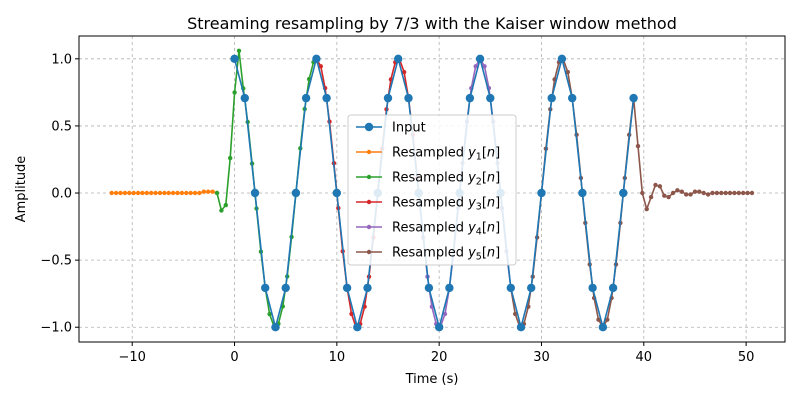  Describe the element at coordinates (337, 357) in the screenshot. I see `x-tick-label: 10` at that location.